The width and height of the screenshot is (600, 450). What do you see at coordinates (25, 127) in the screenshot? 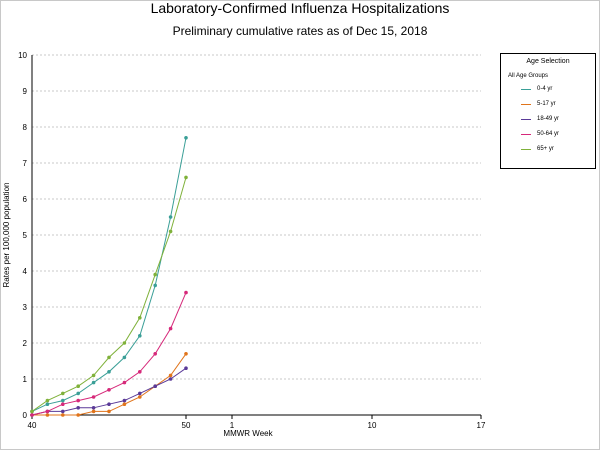
I see `y-tick-label: 8` at bounding box center [25, 127].